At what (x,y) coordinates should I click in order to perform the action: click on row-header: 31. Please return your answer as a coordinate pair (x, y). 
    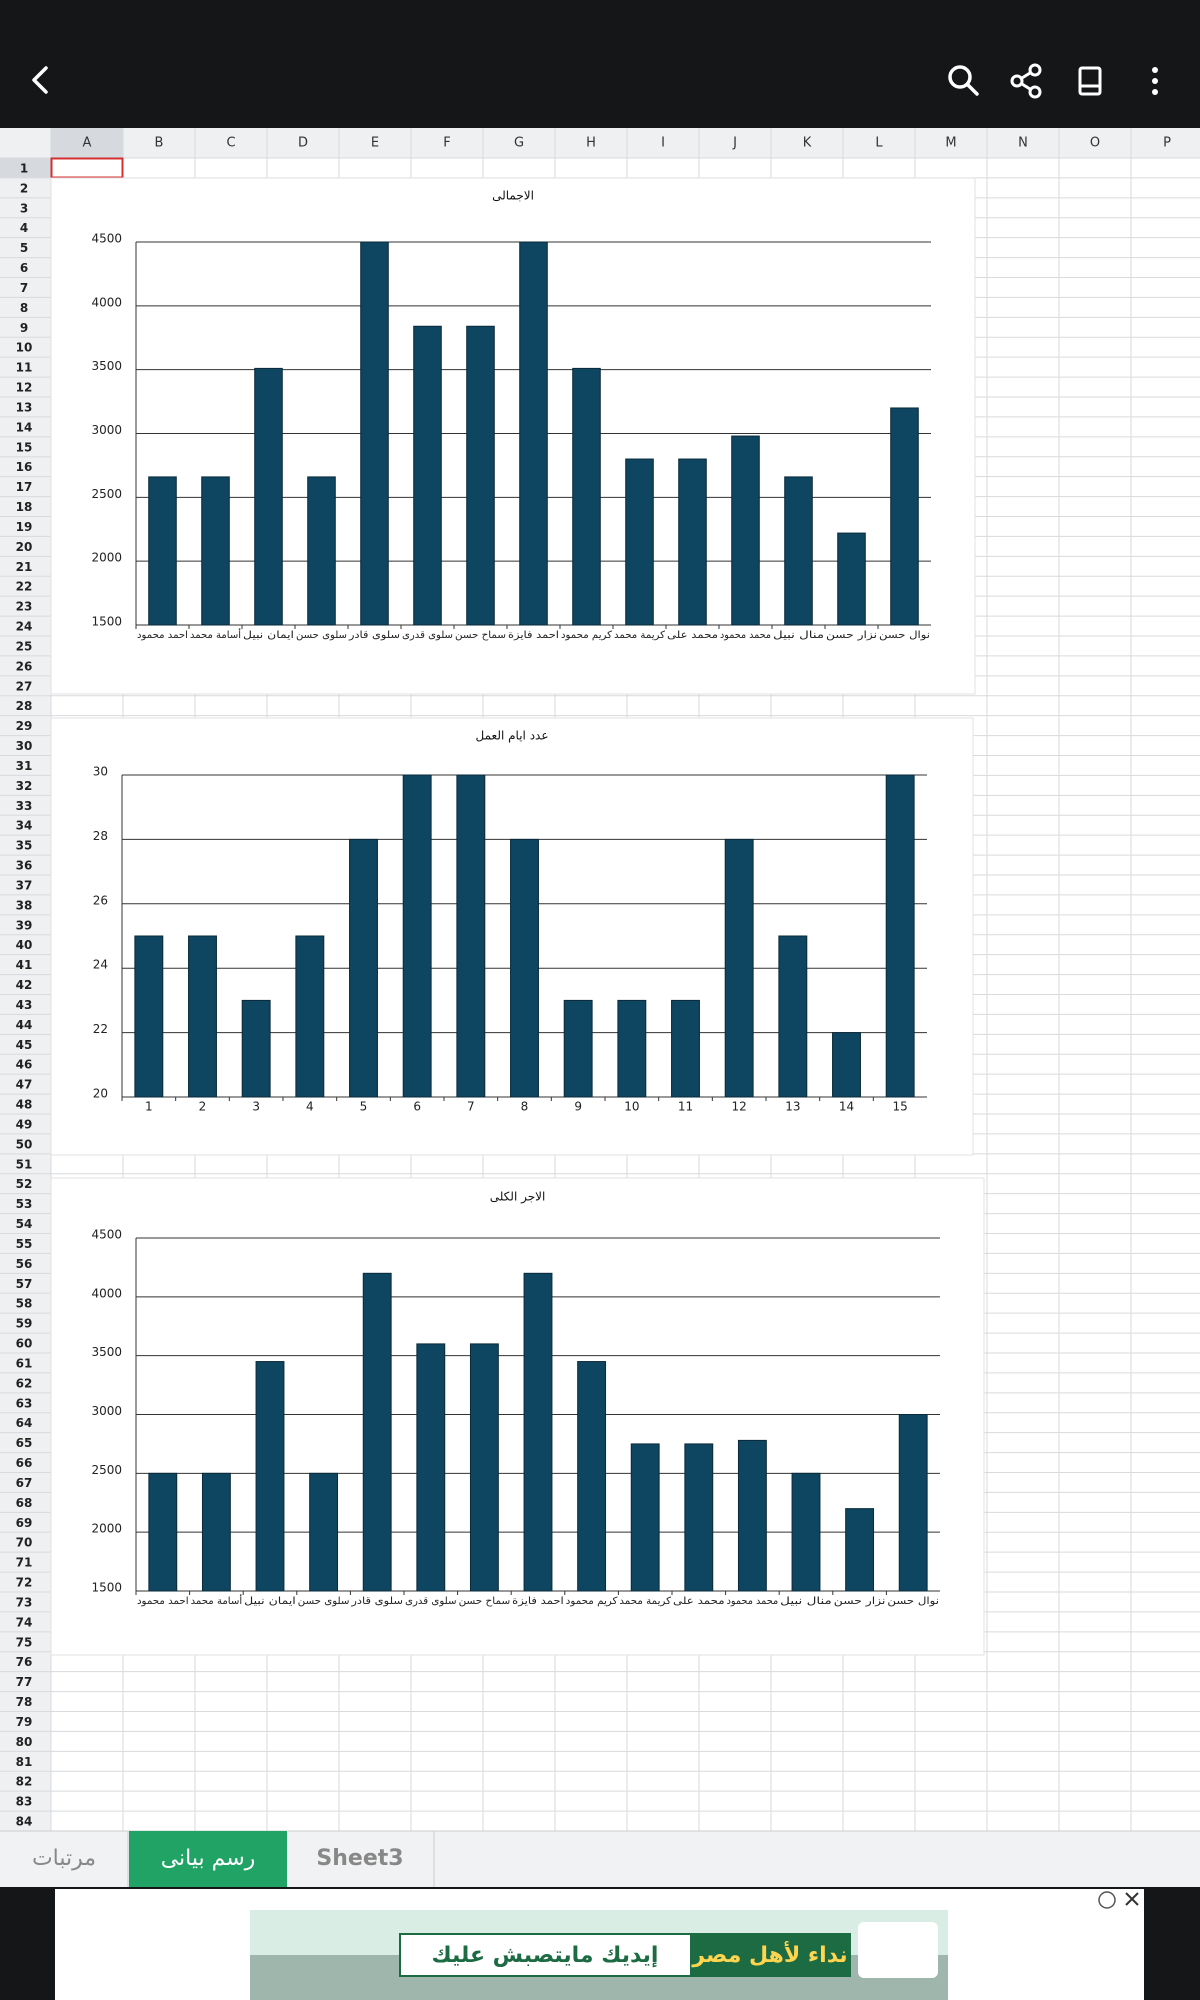
    Looking at the image, I should click on (24, 766).